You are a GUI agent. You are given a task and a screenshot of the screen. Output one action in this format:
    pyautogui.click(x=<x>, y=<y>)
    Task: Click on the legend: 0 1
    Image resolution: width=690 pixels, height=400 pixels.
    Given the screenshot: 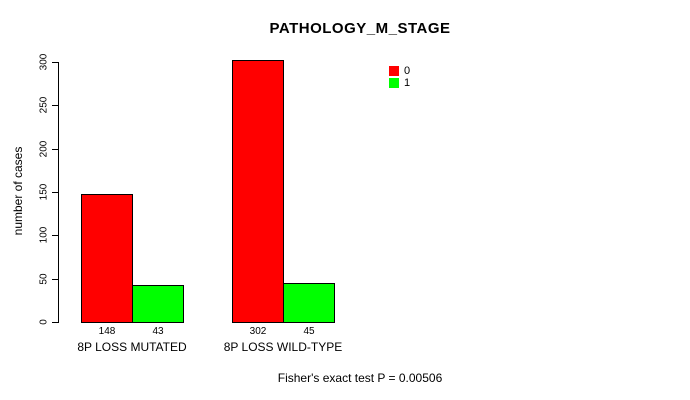 What is the action you would take?
    pyautogui.click(x=399, y=77)
    